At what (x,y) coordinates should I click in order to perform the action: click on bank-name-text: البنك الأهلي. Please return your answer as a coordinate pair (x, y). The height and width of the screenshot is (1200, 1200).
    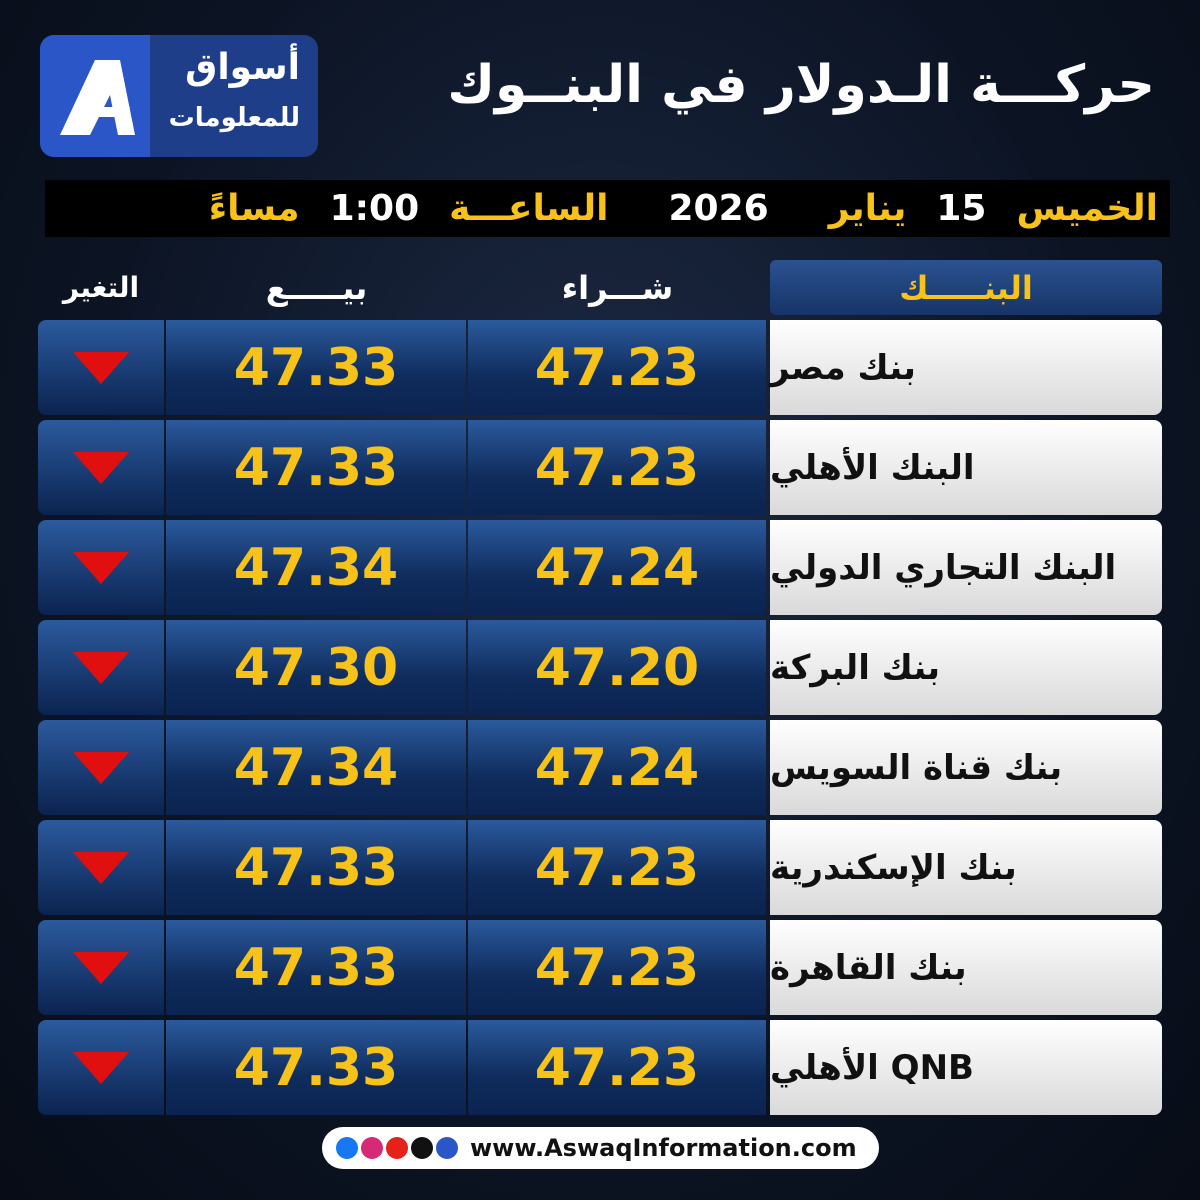
    Looking at the image, I should click on (872, 467).